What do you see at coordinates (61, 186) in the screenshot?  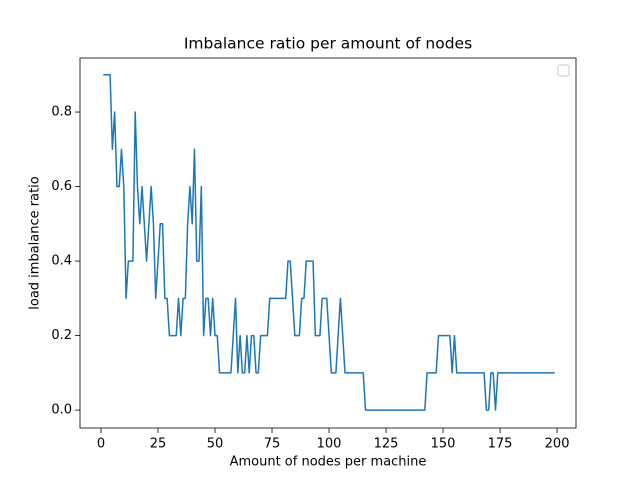 I see `y-tick-label: 0.6` at bounding box center [61, 186].